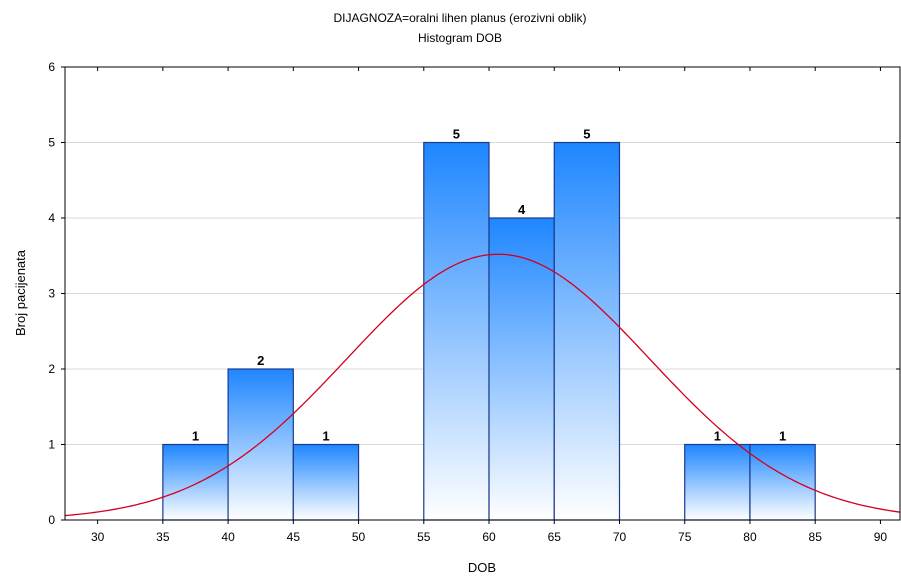 Image resolution: width=901 pixels, height=577 pixels. What do you see at coordinates (482, 567) in the screenshot?
I see `x-axis-label: DOB` at bounding box center [482, 567].